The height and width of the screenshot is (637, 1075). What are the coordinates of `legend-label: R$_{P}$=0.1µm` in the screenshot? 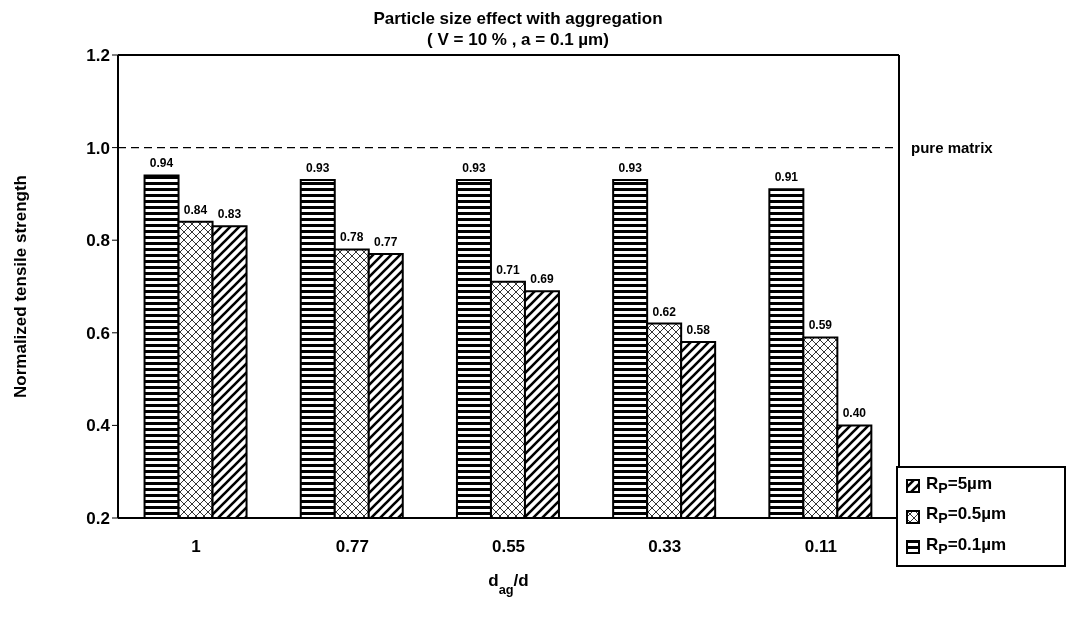 It's located at (966, 546).